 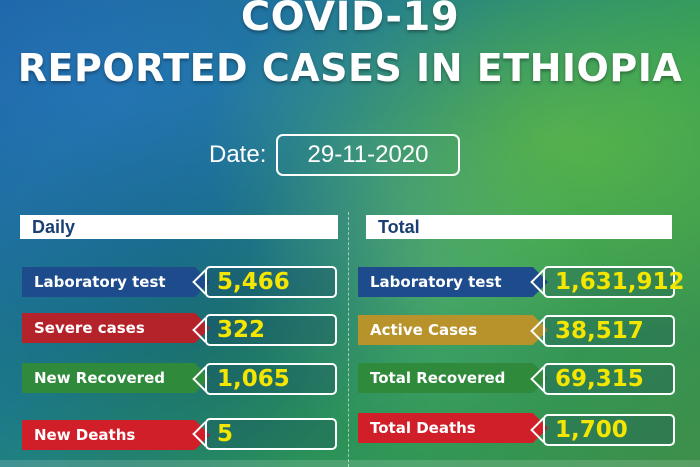 I want to click on daily-row-recovered-value: 1,065, so click(x=264, y=379).